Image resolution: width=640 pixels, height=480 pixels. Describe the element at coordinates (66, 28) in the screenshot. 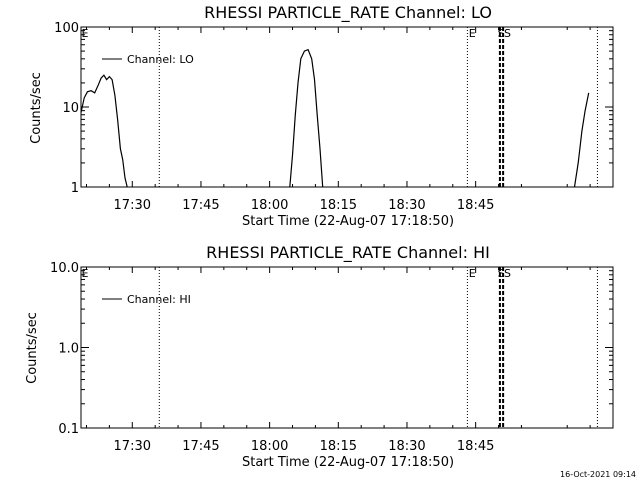

I see `y-tick-label: 100` at that location.